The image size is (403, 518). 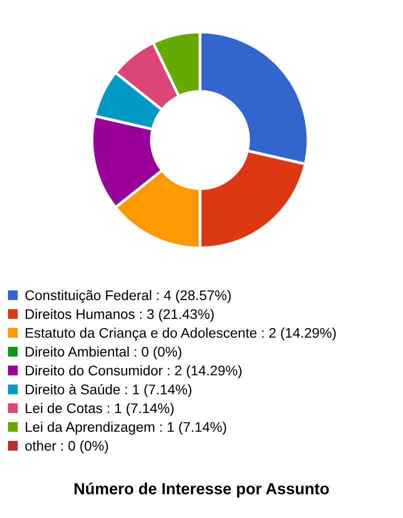 What do you see at coordinates (126, 428) in the screenshot?
I see `legend-label: Lei da Aprendizagem : 1 (7.14%)` at bounding box center [126, 428].